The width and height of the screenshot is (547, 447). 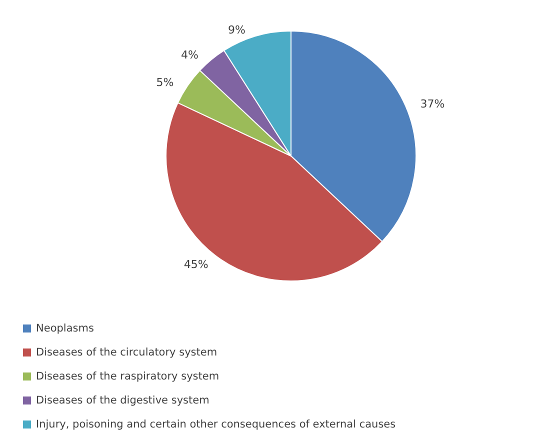 I want to click on legend-label: Neoplasms, so click(x=65, y=328).